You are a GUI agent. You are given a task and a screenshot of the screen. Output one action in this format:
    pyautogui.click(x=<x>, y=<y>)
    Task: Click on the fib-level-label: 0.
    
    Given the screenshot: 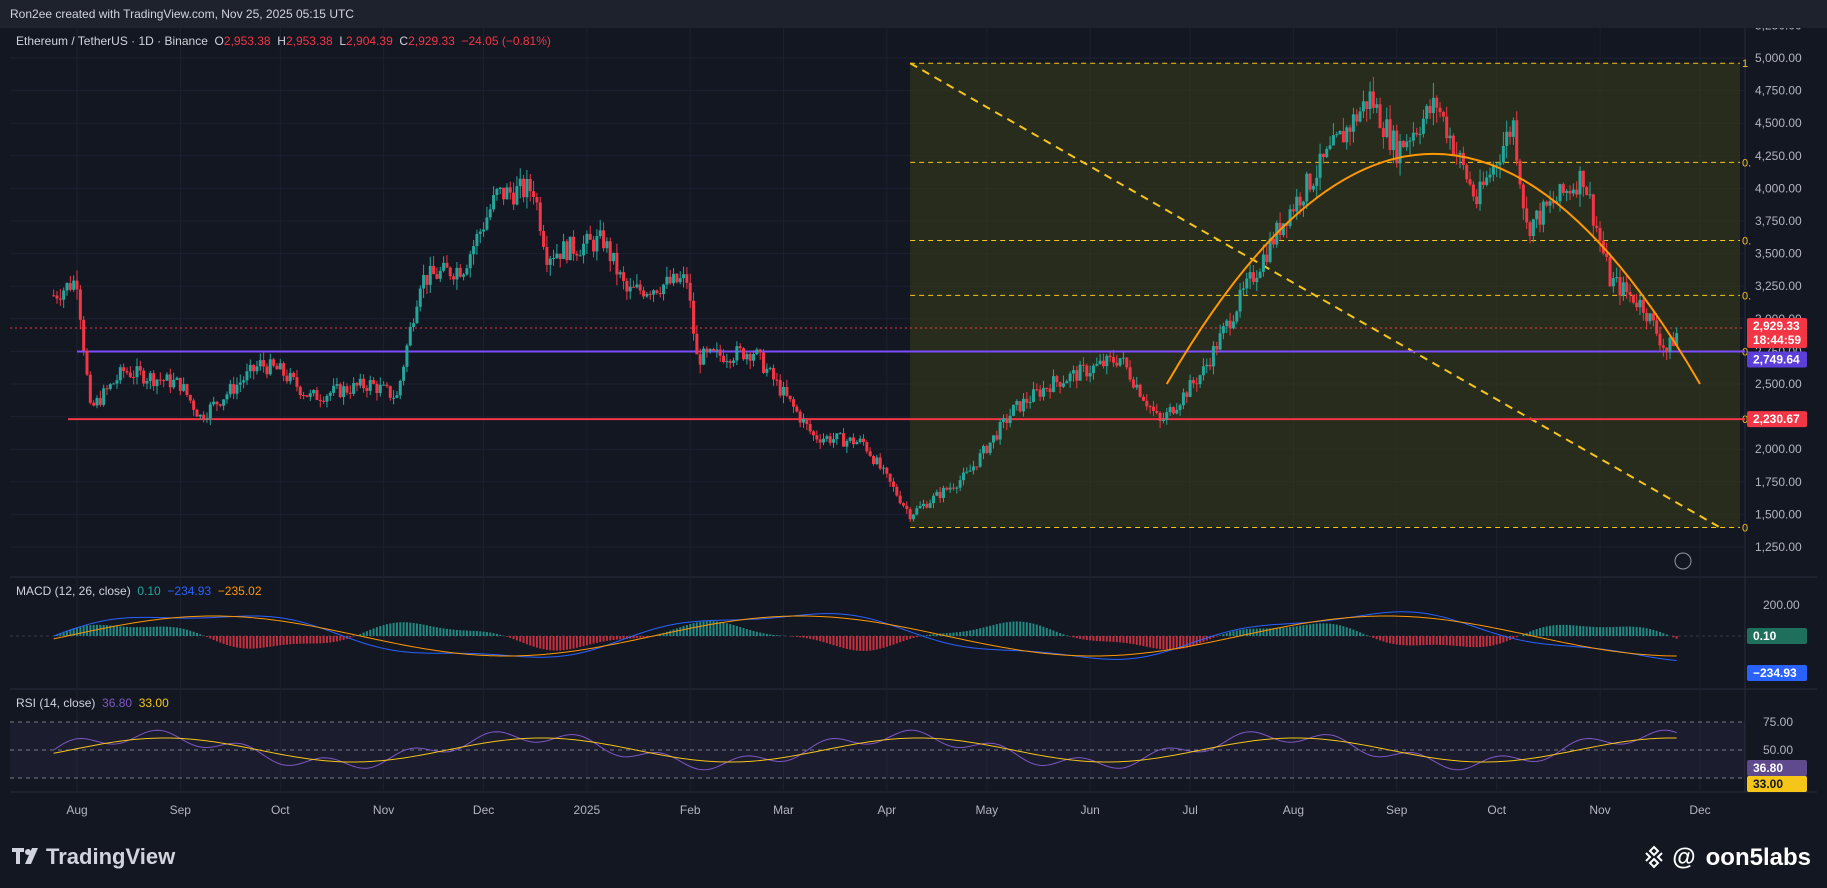 What is the action you would take?
    pyautogui.click(x=1746, y=352)
    